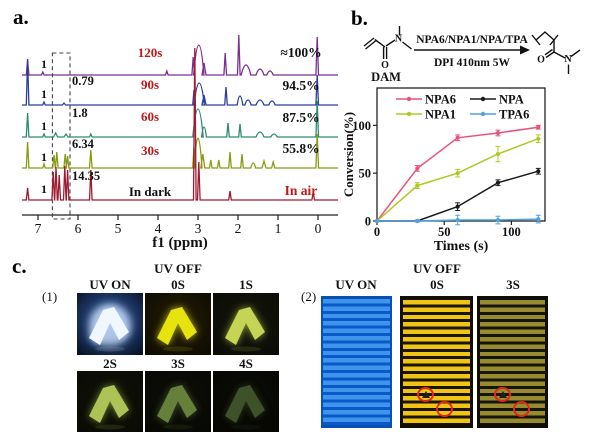 The width and height of the screenshot is (605, 439). Describe the element at coordinates (178, 284) in the screenshot. I see `c1-0s-label: 0S` at that location.